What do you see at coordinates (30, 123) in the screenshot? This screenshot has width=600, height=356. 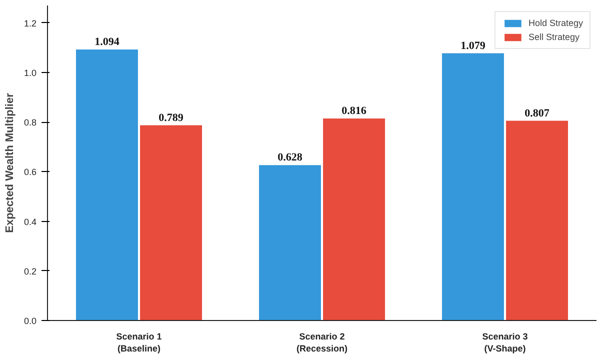 I see `y-tick-label: 0.8` at bounding box center [30, 123].